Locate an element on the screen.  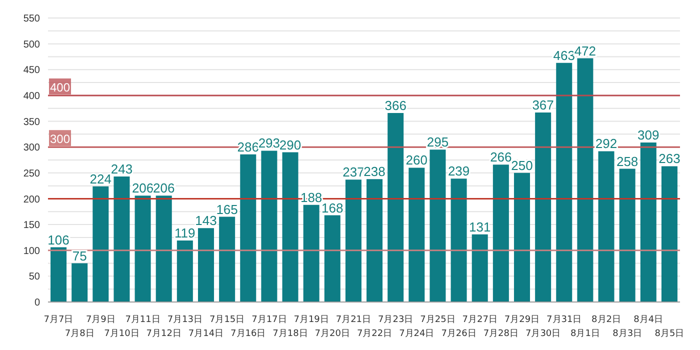
data-label: 258 is located at coordinates (627, 161).